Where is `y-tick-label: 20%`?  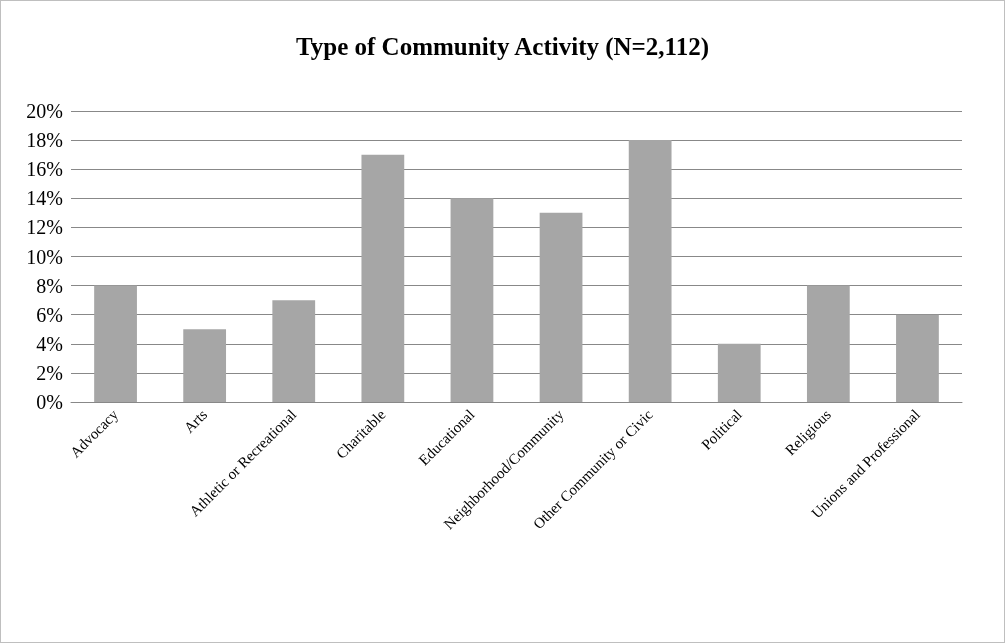
y-tick-label: 20% is located at coordinates (44, 111).